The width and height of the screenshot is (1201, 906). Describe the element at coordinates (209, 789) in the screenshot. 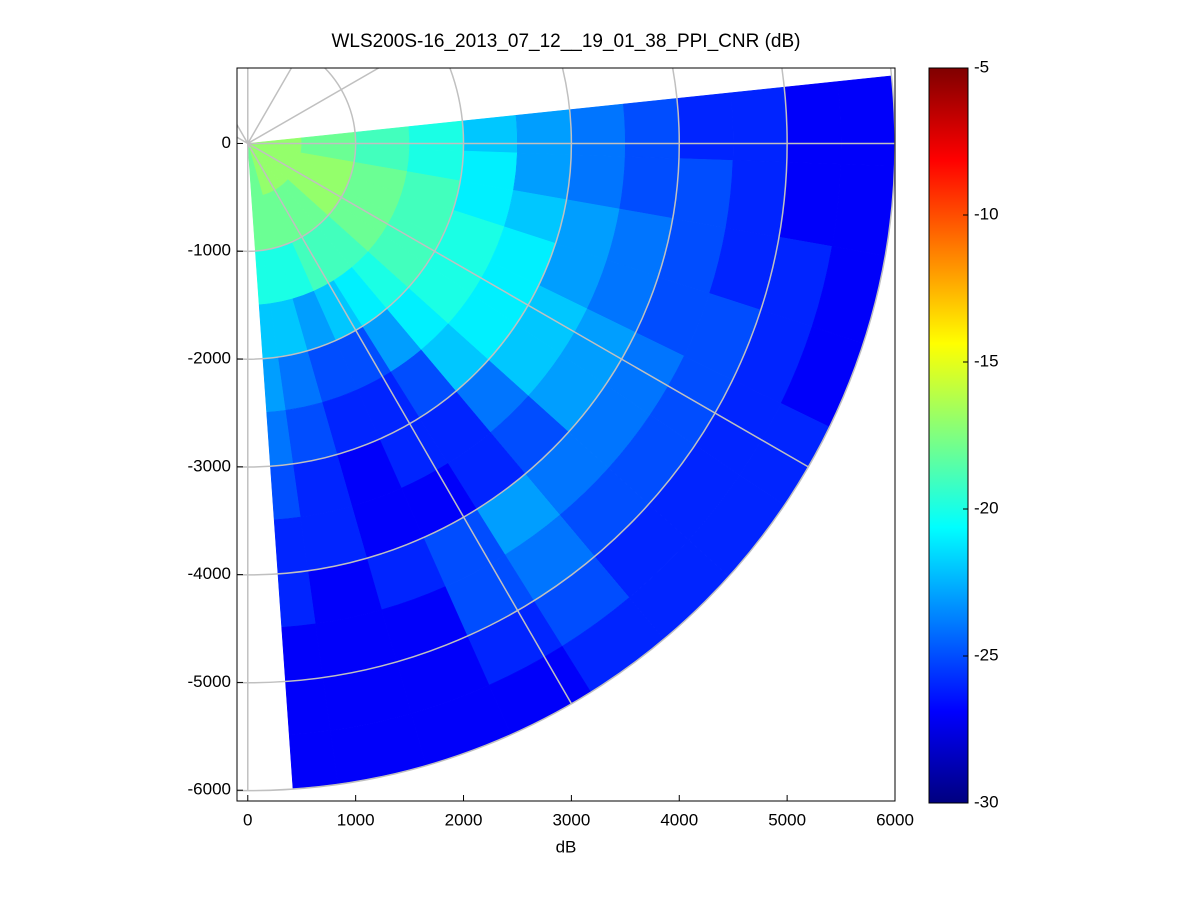

I see `y-tick-label: -6000` at that location.